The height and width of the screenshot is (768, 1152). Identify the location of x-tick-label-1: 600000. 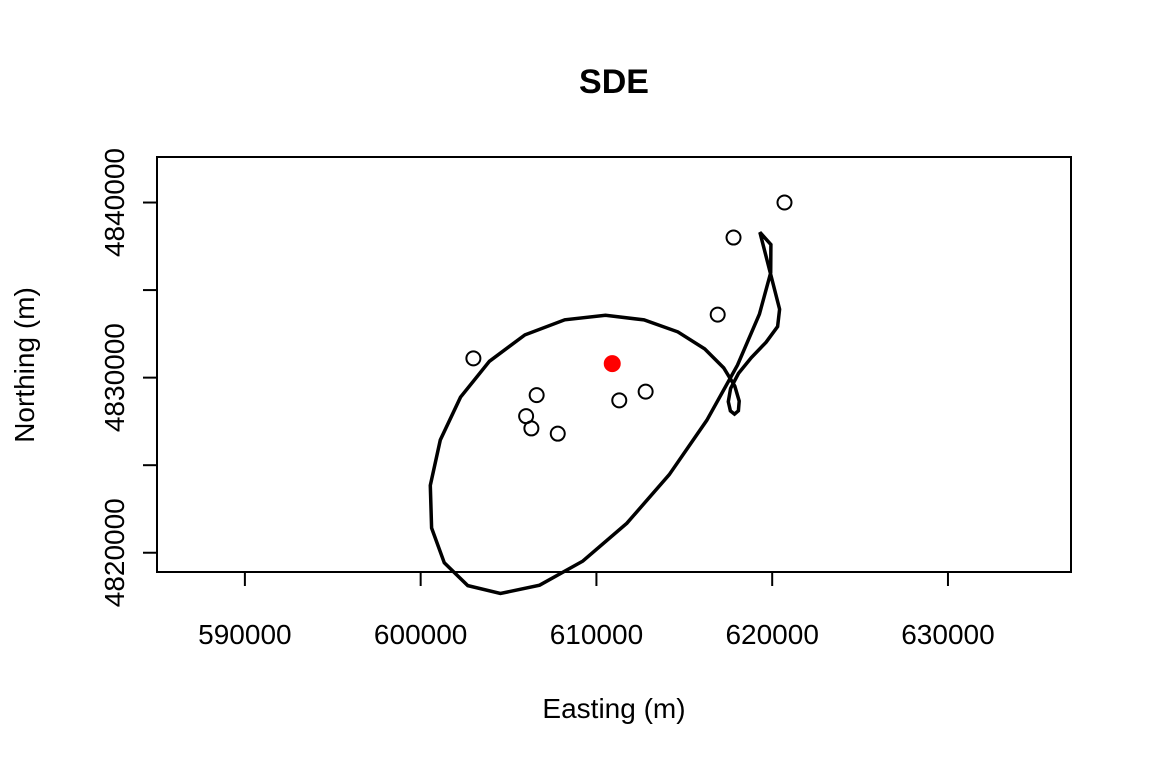
(420, 634).